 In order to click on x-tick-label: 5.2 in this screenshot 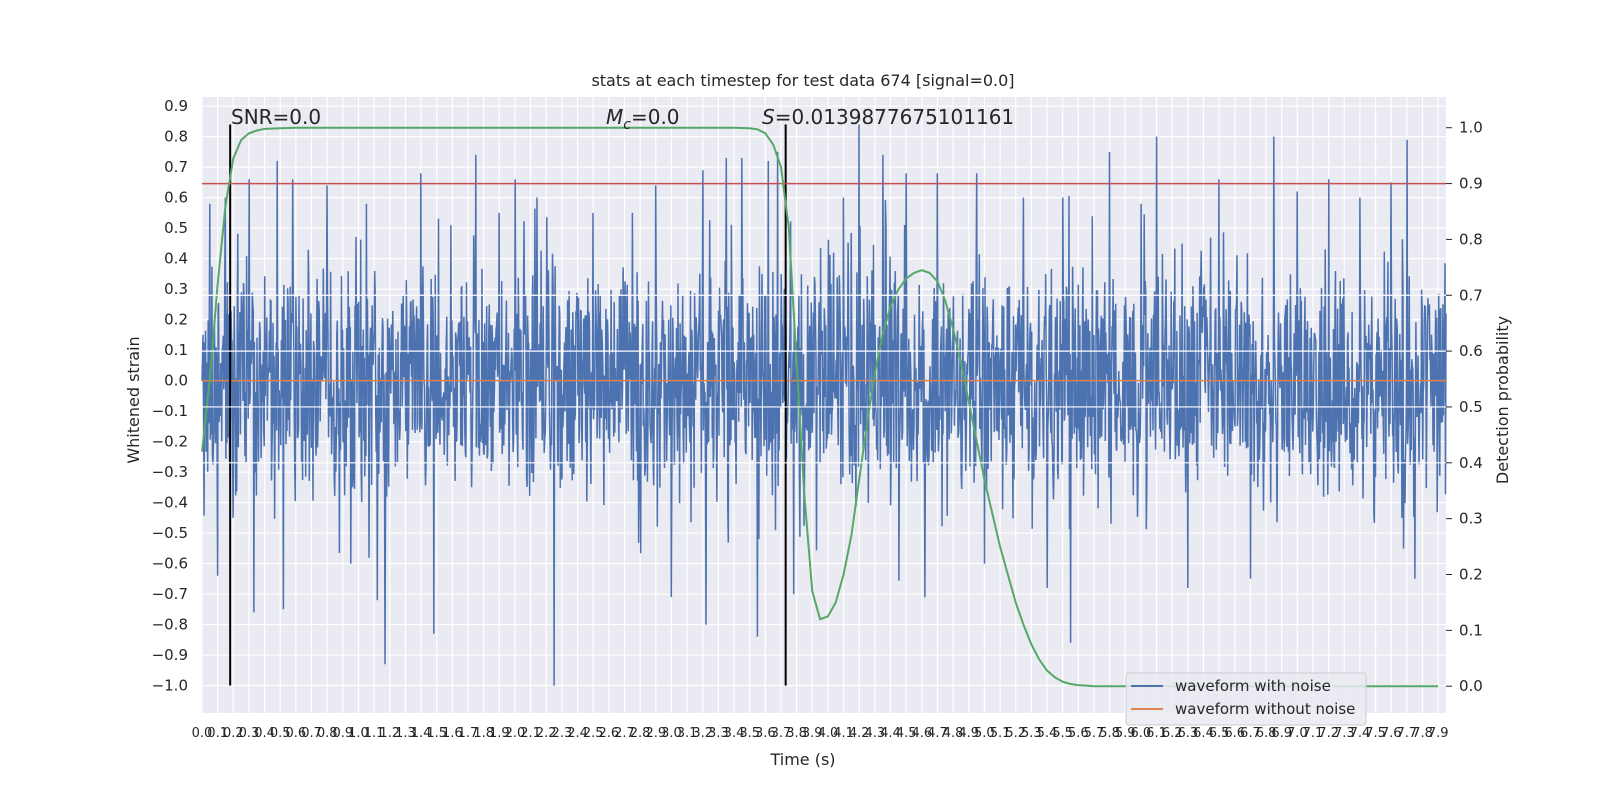, I will do `click(1015, 733)`.